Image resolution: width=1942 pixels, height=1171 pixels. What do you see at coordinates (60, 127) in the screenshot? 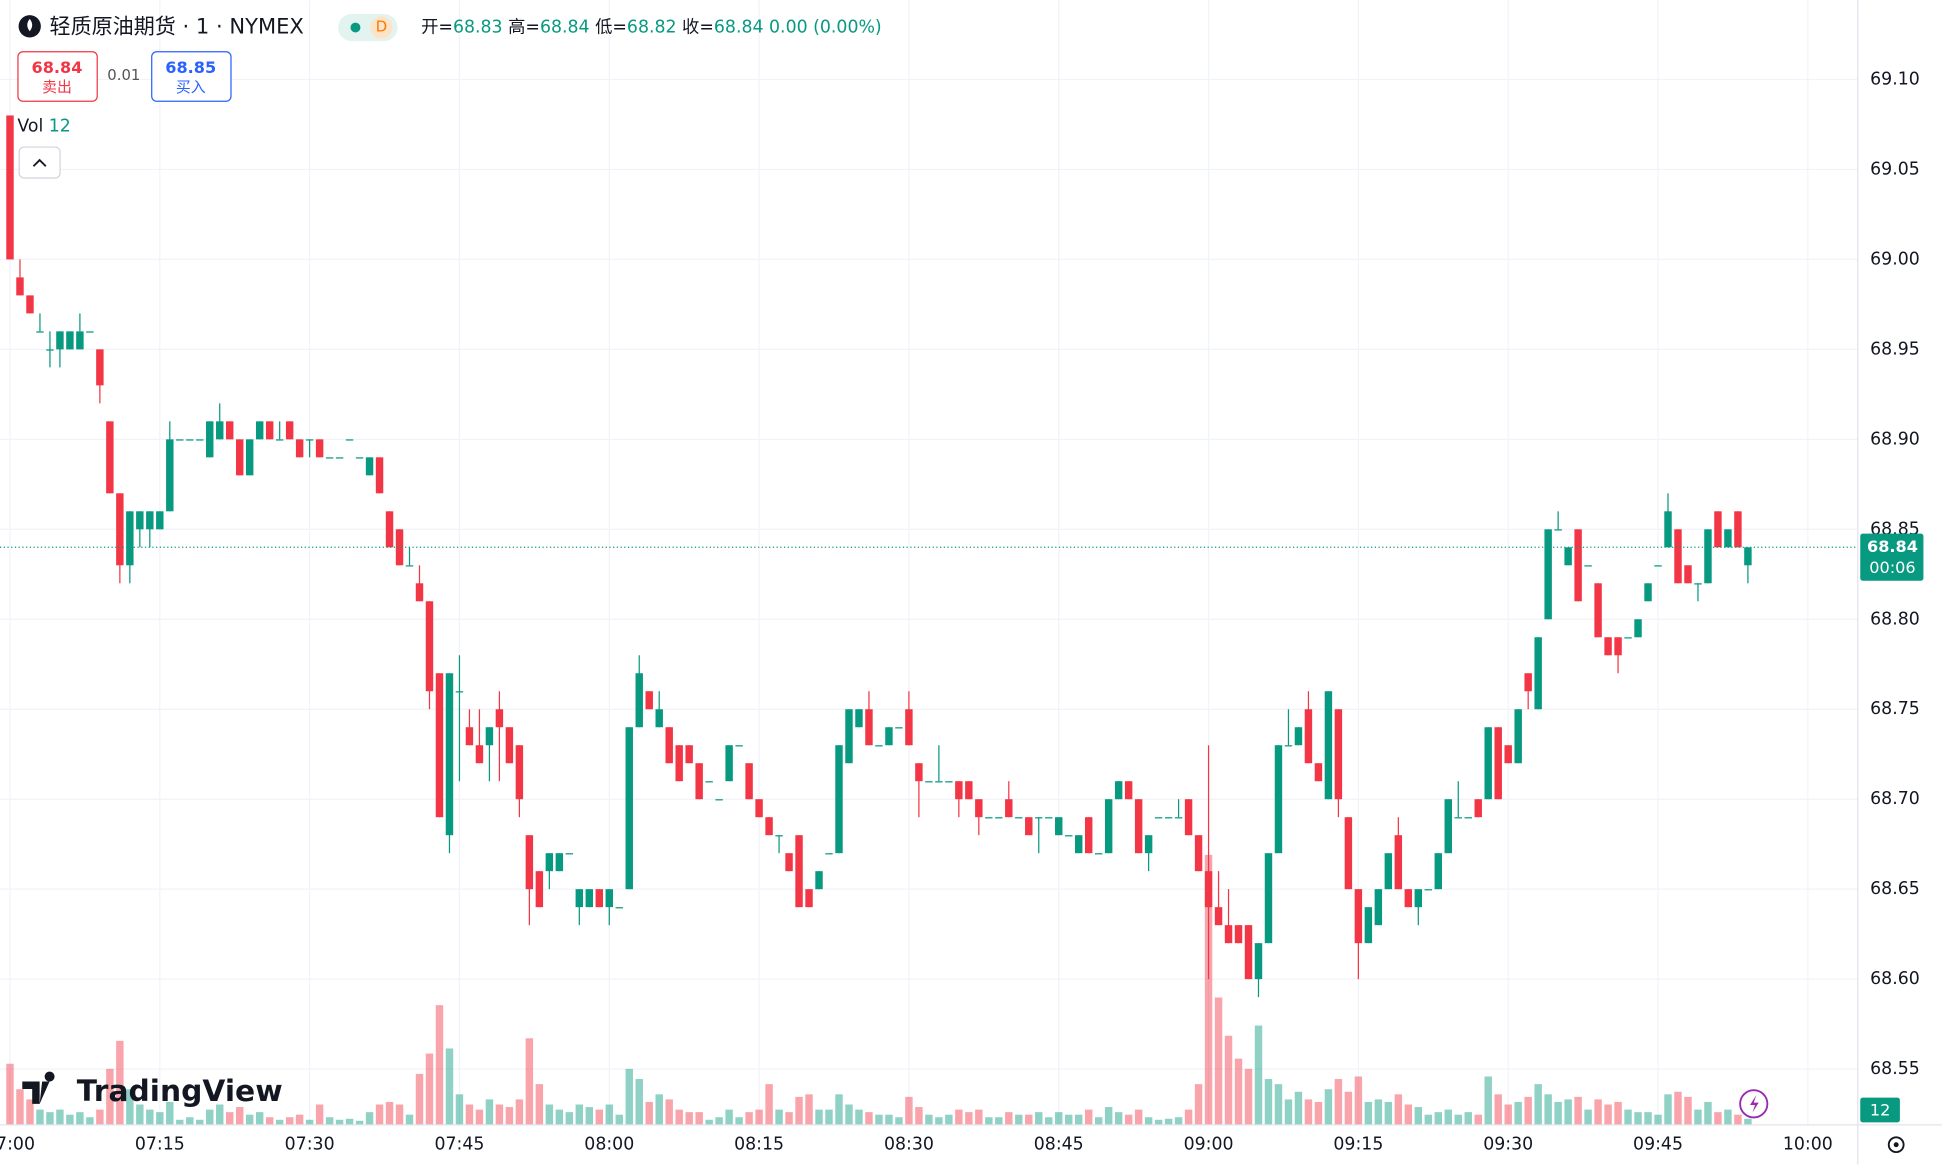
I see `volume-value: 12` at bounding box center [60, 127].